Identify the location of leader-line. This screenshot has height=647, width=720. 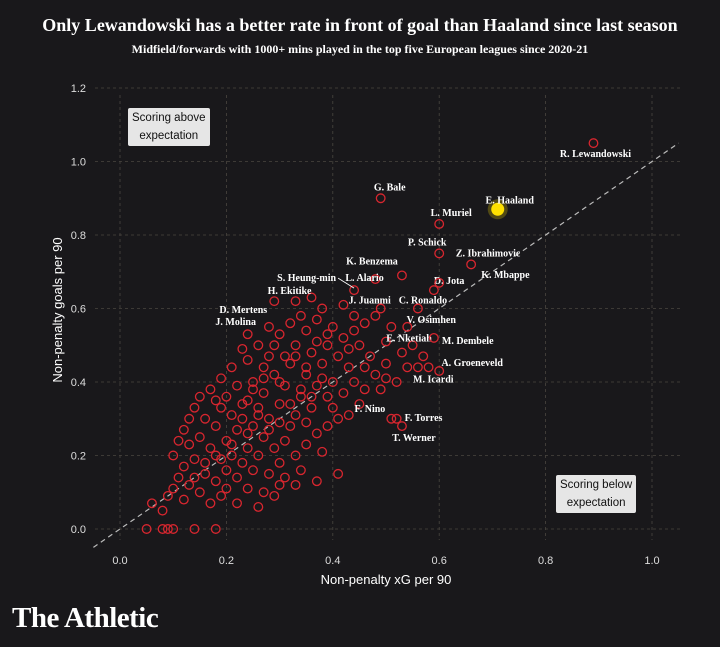
(346, 283).